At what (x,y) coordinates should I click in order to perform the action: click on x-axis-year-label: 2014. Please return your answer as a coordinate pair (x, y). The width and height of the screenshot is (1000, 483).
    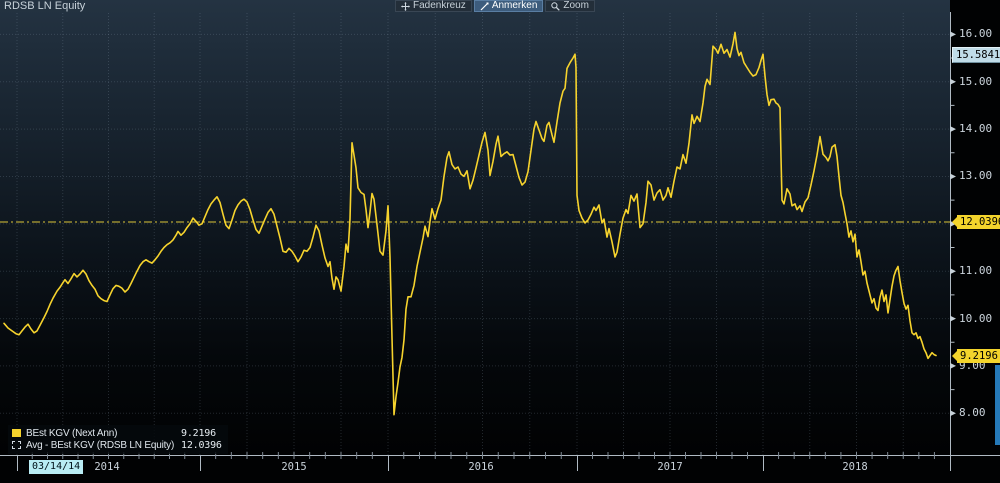
    Looking at the image, I should click on (107, 467).